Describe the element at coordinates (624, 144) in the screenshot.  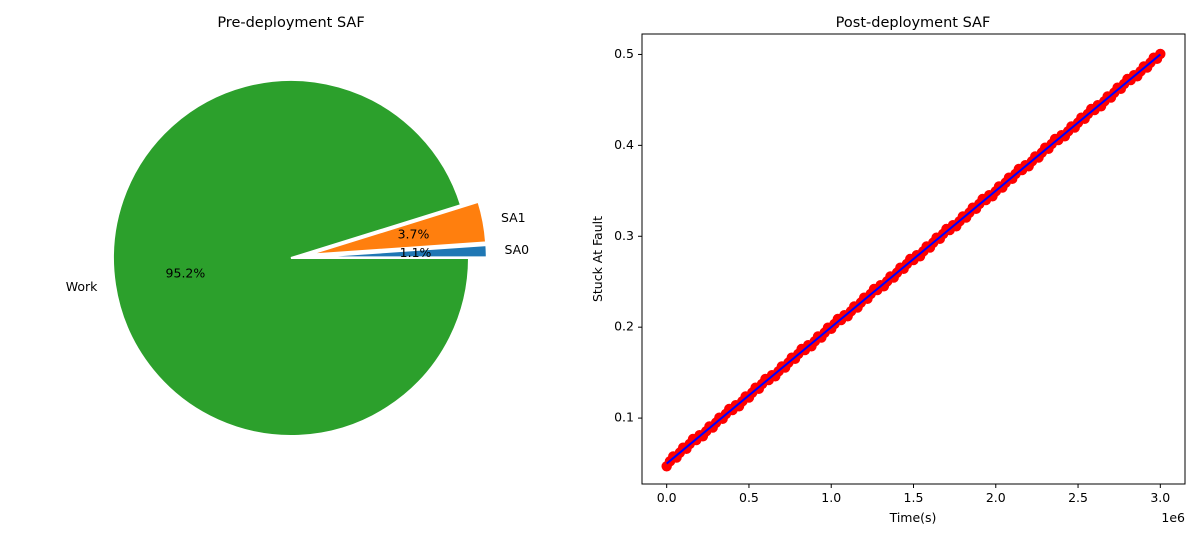
I see `y-tick-label: 0.4` at that location.